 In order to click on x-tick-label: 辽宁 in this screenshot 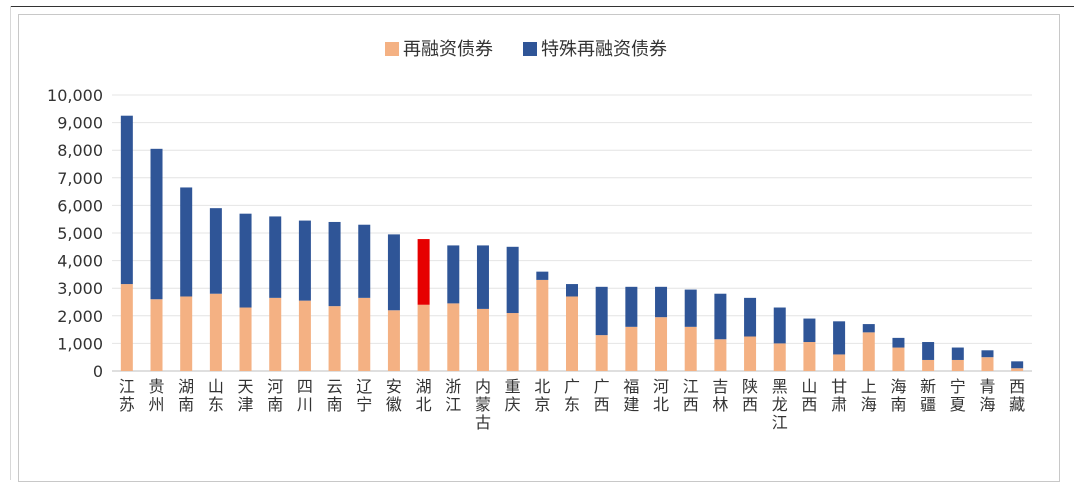, I will do `click(364, 395)`.